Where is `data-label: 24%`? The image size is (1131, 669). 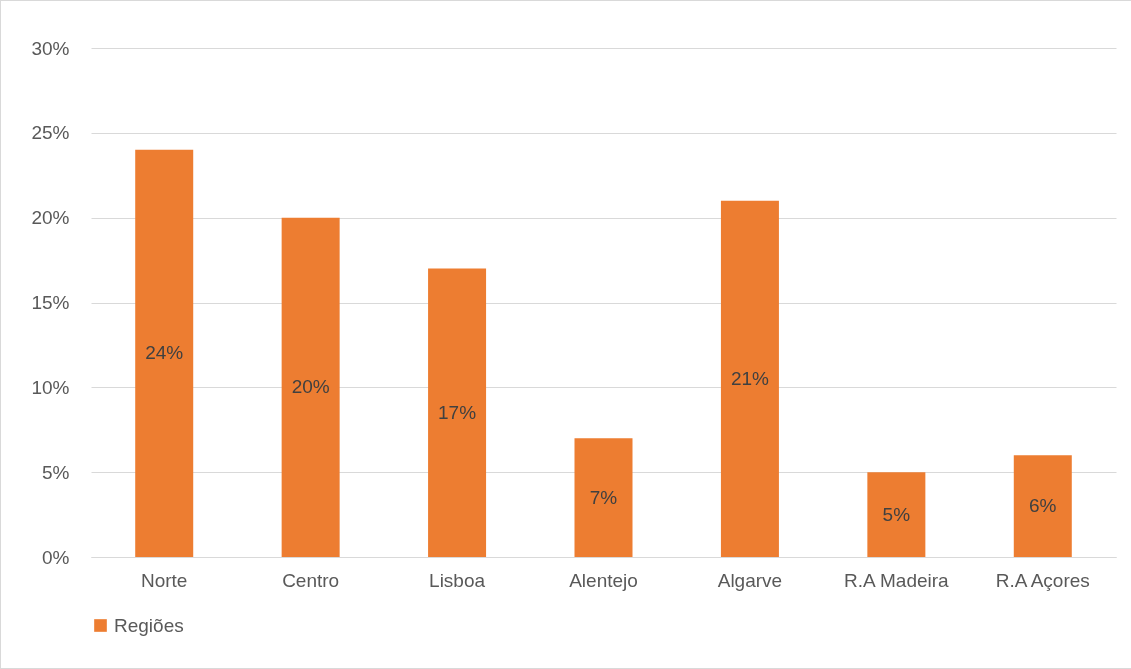
data-label: 24% is located at coordinates (164, 353).